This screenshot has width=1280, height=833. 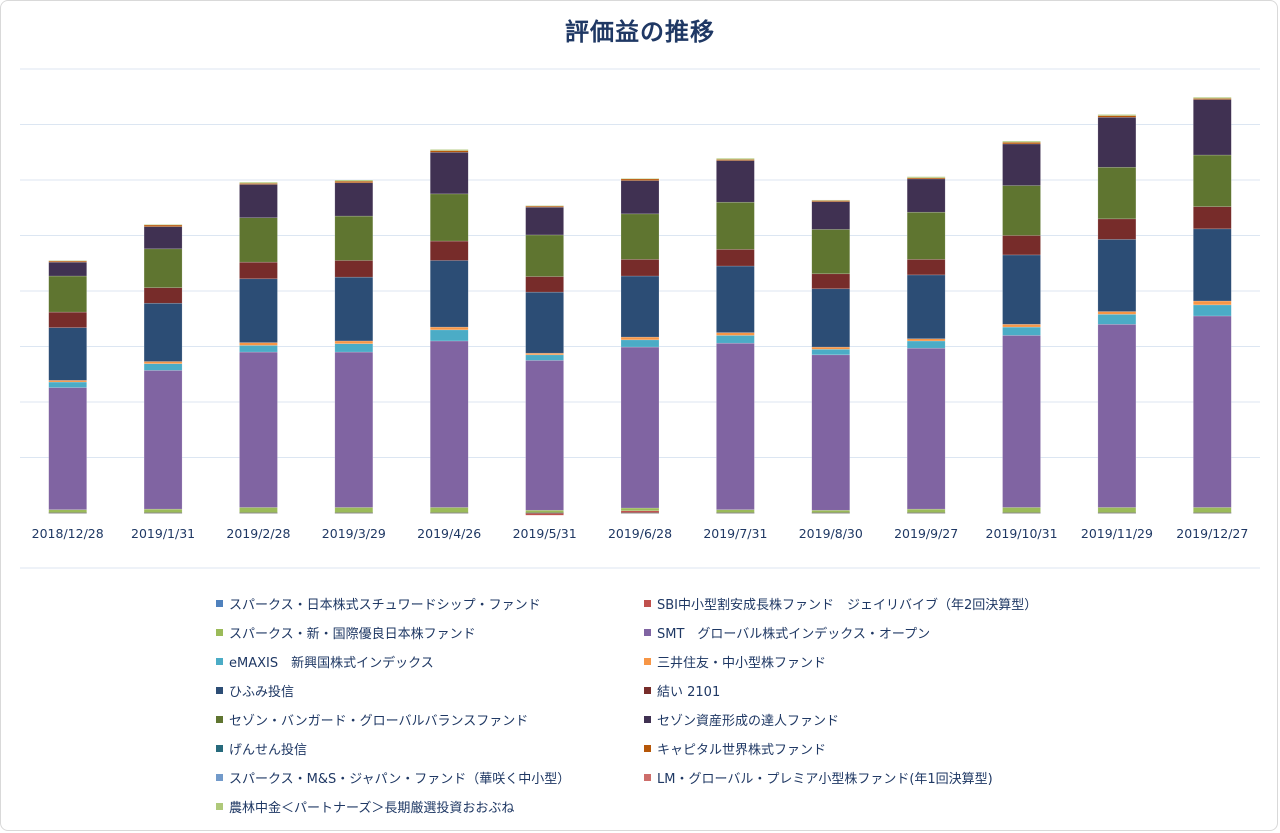 I want to click on x-tick-label: 2019/12/27, so click(x=1212, y=533).